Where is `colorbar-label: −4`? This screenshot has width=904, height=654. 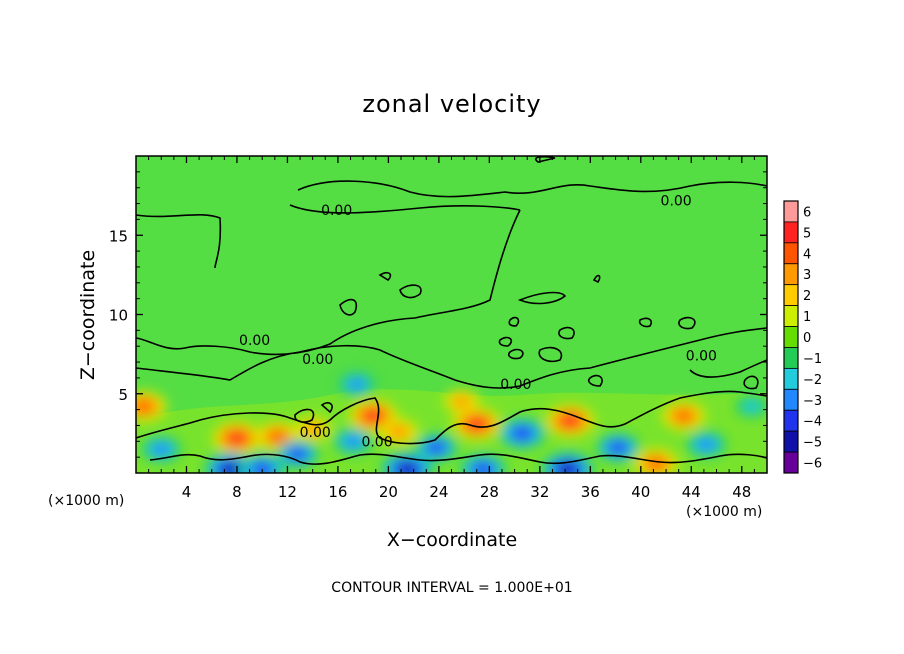 colorbar-label: −4 is located at coordinates (812, 422).